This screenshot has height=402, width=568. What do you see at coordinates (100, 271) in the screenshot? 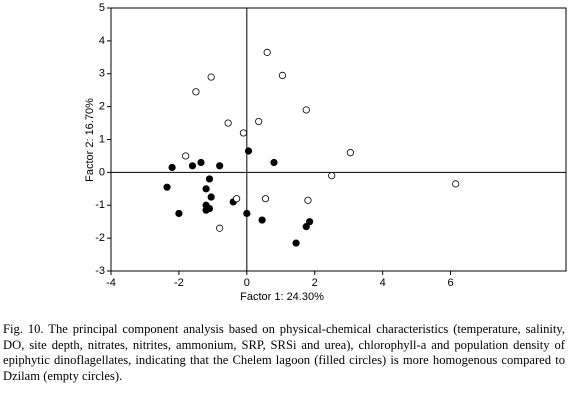
I see `y-tick-label: -3` at bounding box center [100, 271].